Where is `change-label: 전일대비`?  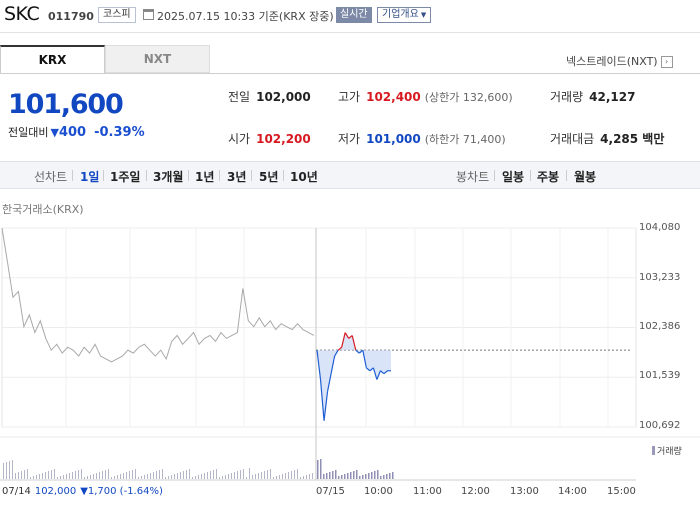
change-label: 전일대비 is located at coordinates (28, 132).